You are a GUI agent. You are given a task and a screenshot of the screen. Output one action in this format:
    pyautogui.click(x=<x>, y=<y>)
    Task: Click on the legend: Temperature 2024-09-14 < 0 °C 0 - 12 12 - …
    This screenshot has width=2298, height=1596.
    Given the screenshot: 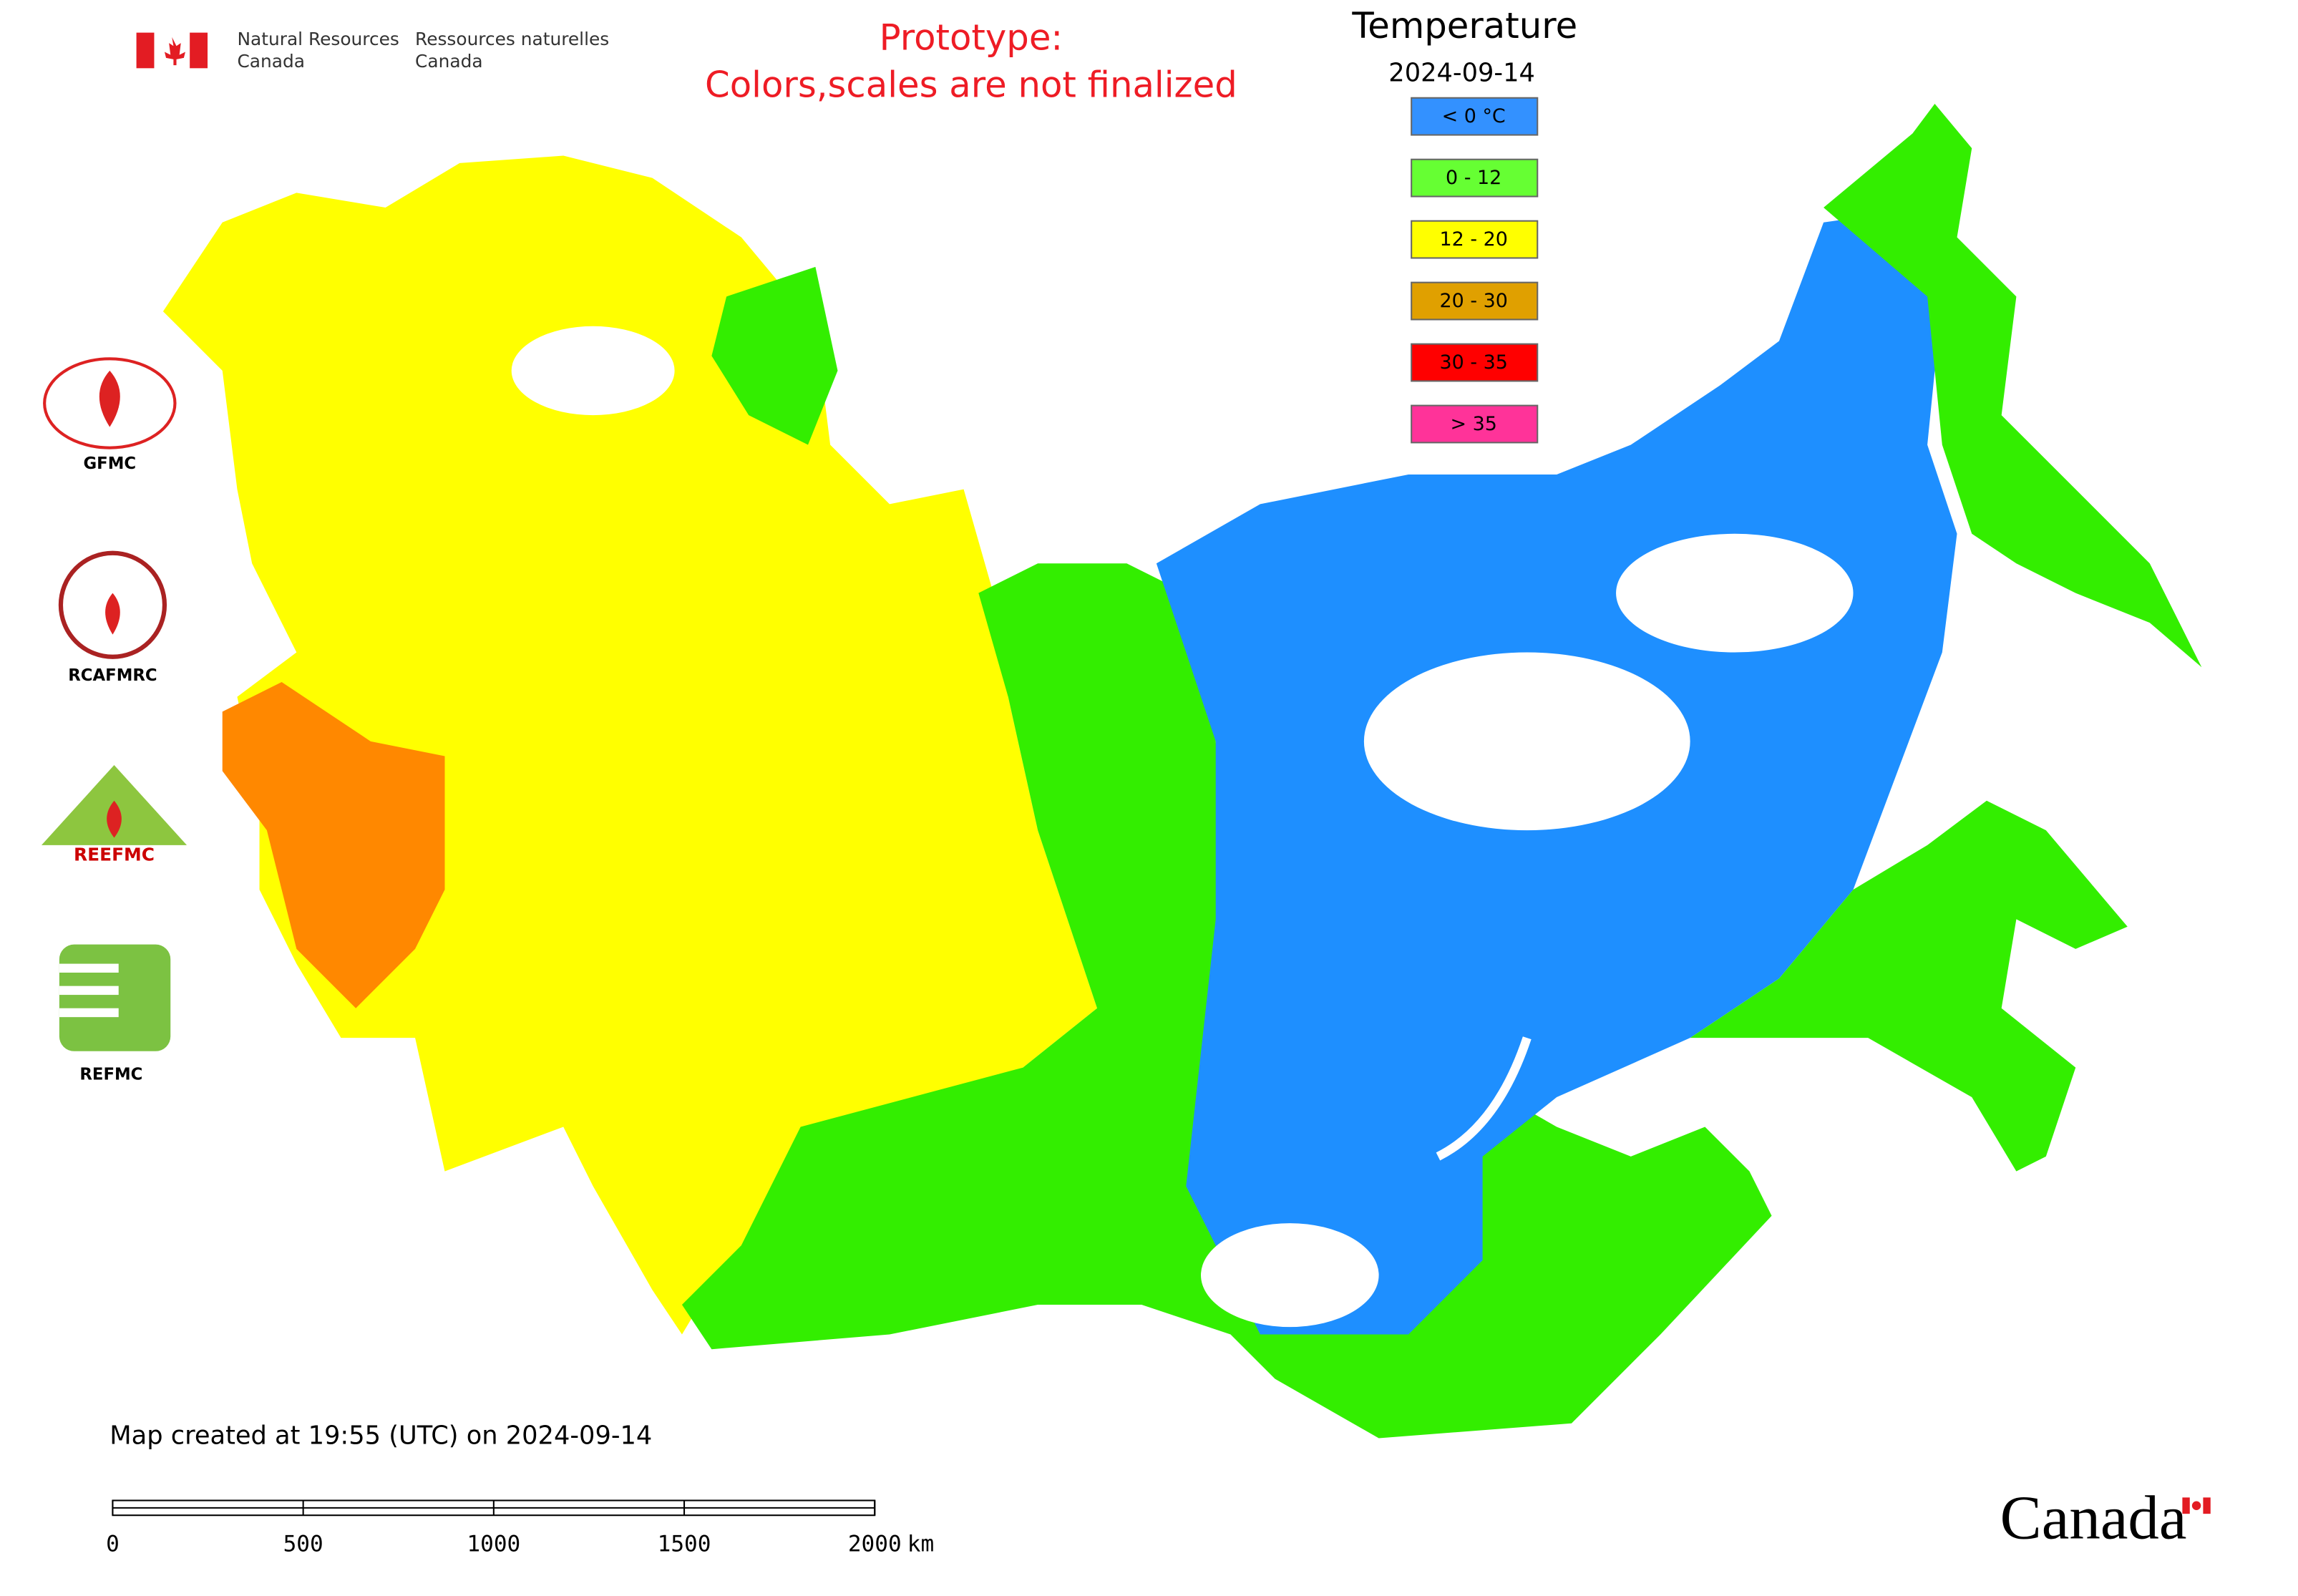 What is the action you would take?
    pyautogui.click(x=1464, y=225)
    